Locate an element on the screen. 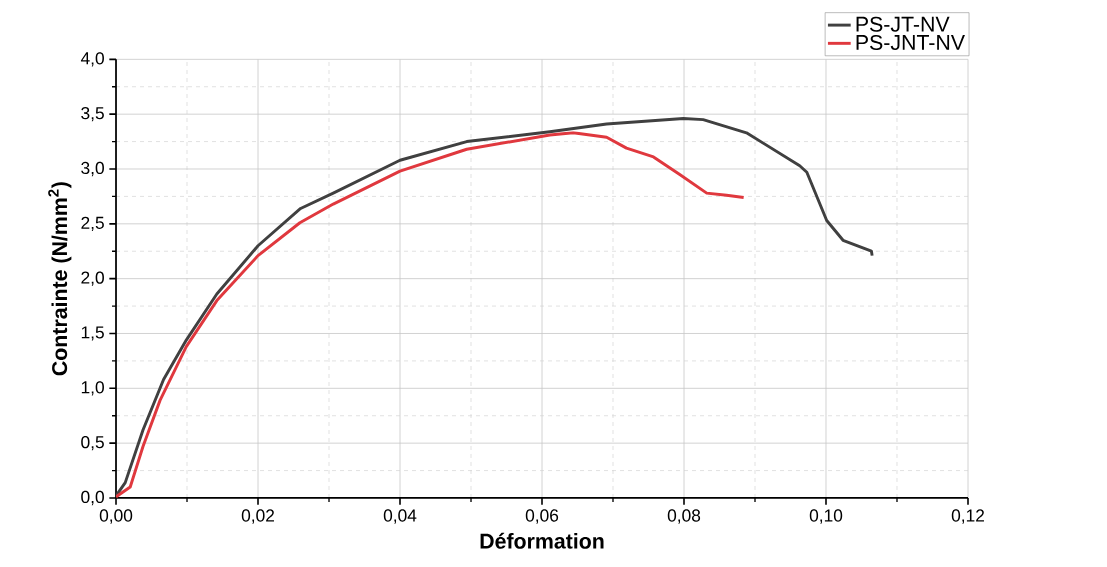 The width and height of the screenshot is (1107, 567). y-tick-label: 0,5 is located at coordinates (92, 443).